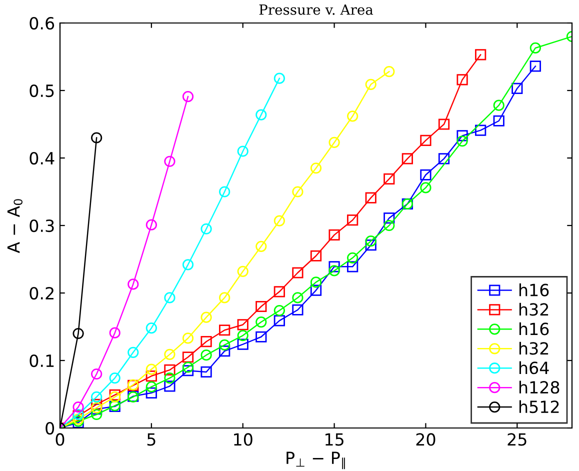 The height and width of the screenshot is (471, 579). I want to click on chart-title: Pressure v. Area, so click(316, 9).